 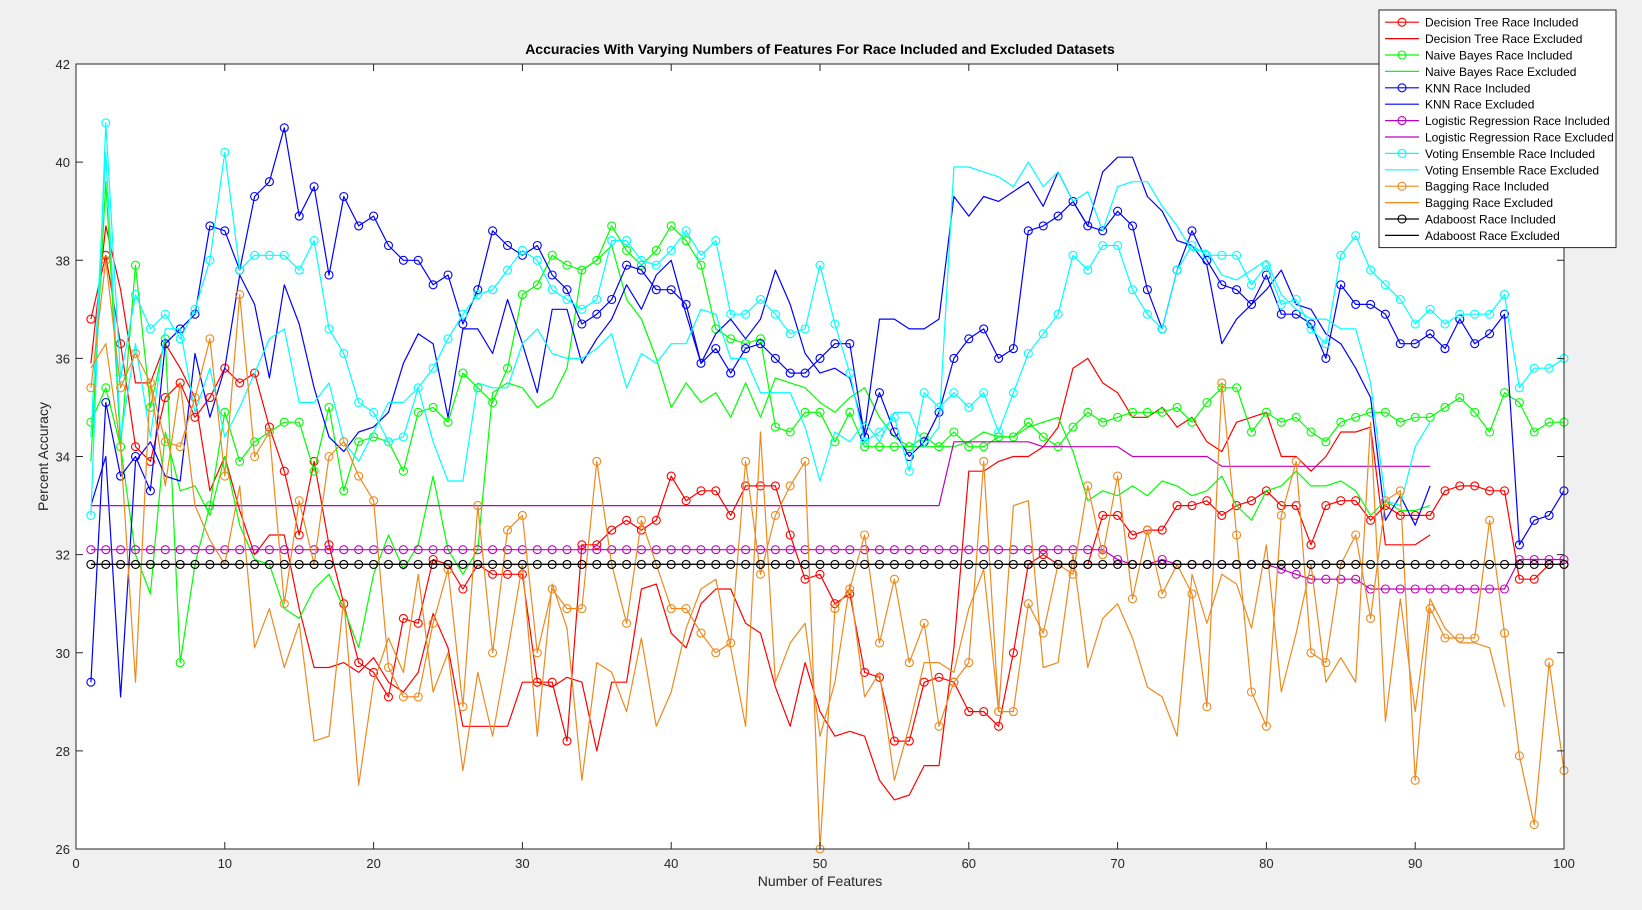 What do you see at coordinates (63, 64) in the screenshot?
I see `y-tick-label: 42` at bounding box center [63, 64].